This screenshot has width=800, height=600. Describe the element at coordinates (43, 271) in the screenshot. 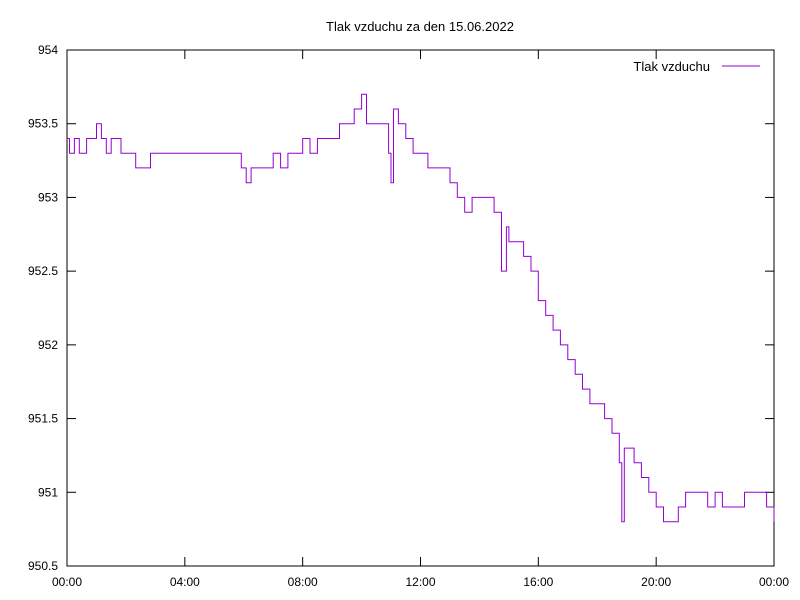

I see `y-tick-label: 952.5` at that location.